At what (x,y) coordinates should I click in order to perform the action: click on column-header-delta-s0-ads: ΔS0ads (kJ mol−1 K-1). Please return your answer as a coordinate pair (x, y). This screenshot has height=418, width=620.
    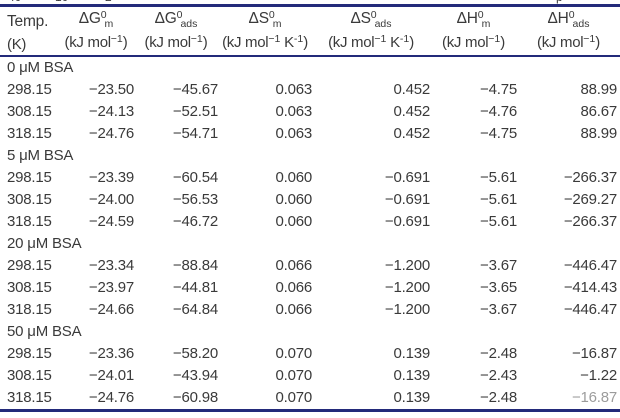
    Looking at the image, I should click on (371, 31).